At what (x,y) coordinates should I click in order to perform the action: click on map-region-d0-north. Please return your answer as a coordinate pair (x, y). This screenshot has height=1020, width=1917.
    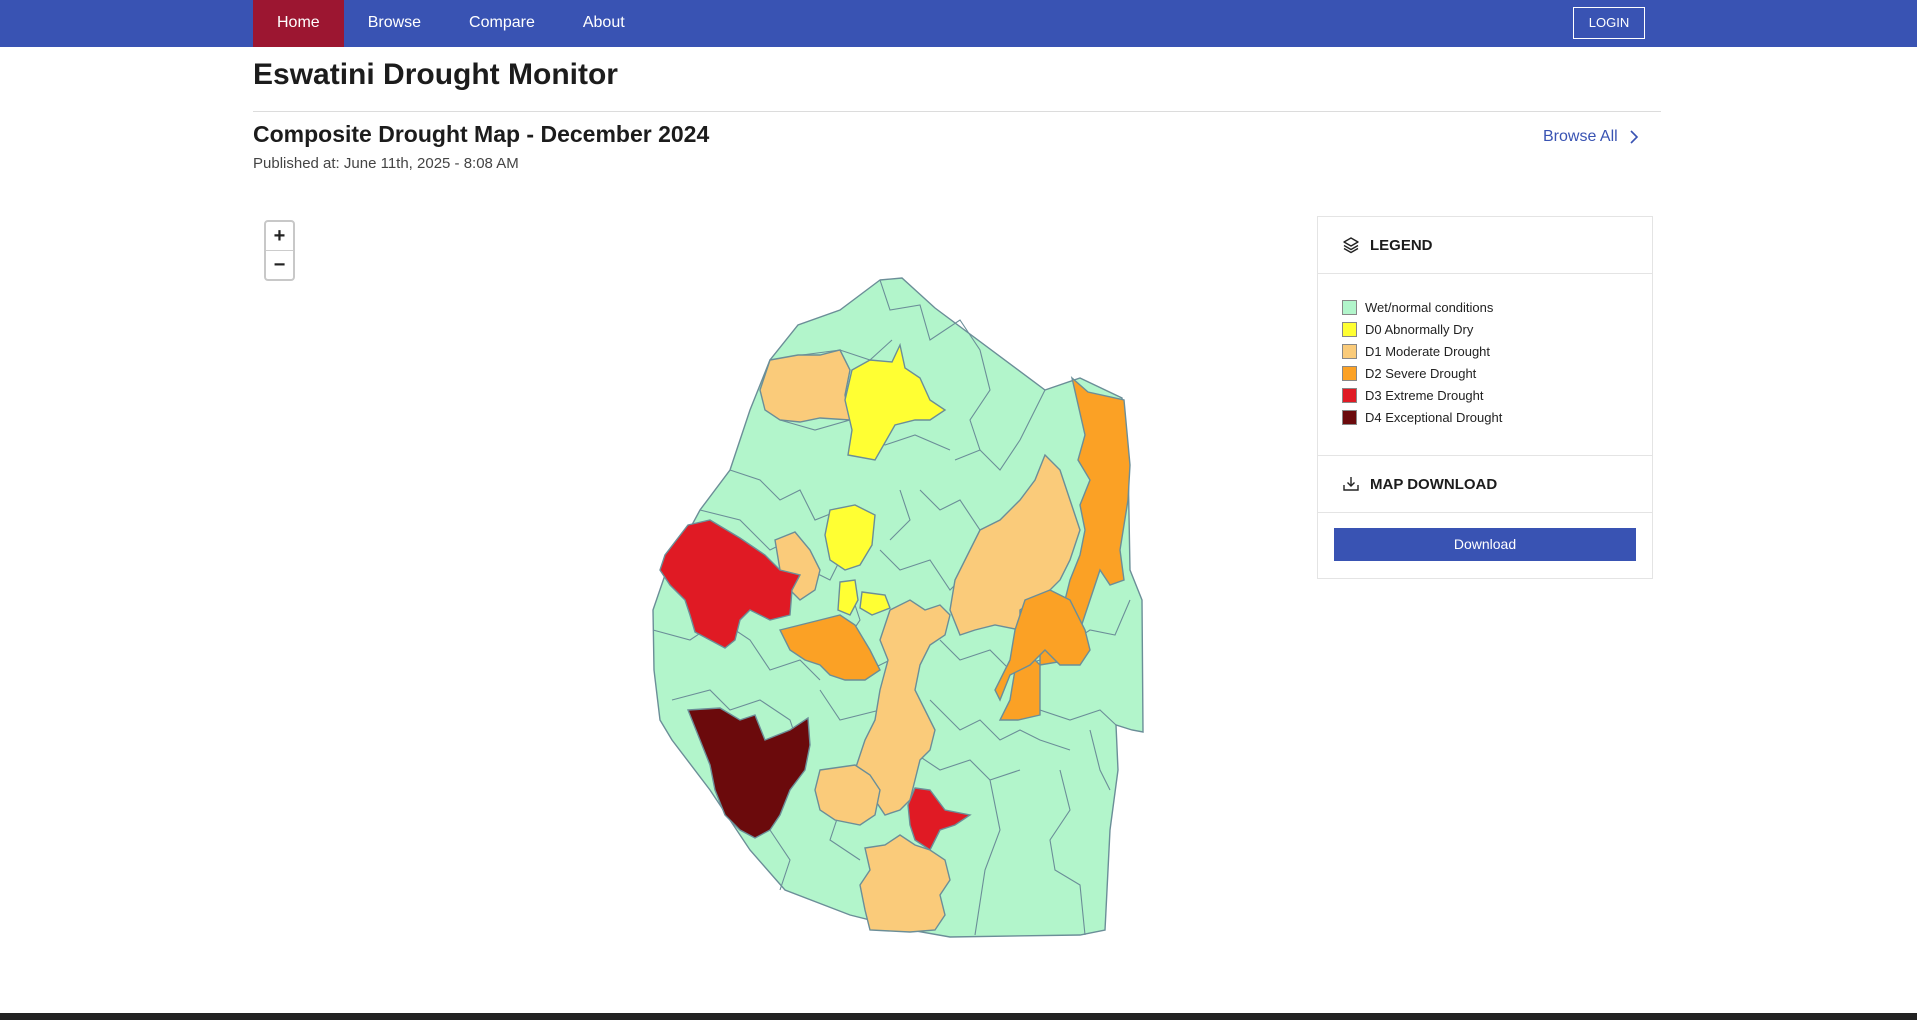
    Looking at the image, I should click on (895, 401).